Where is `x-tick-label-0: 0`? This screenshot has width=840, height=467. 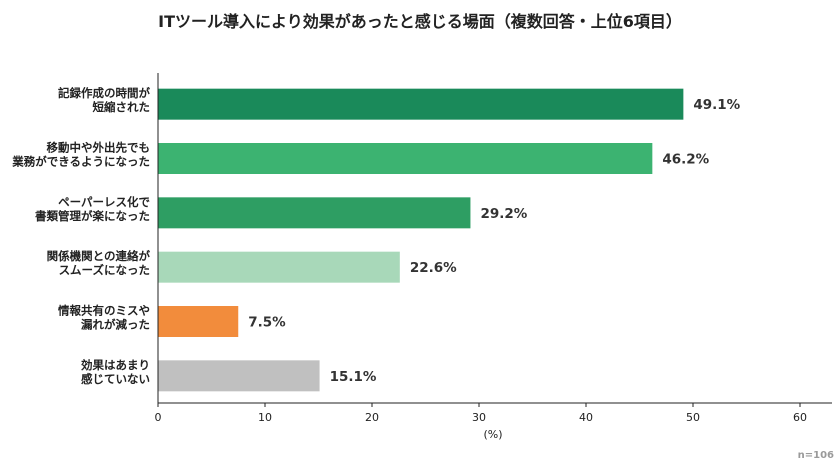 x-tick-label-0: 0 is located at coordinates (158, 417).